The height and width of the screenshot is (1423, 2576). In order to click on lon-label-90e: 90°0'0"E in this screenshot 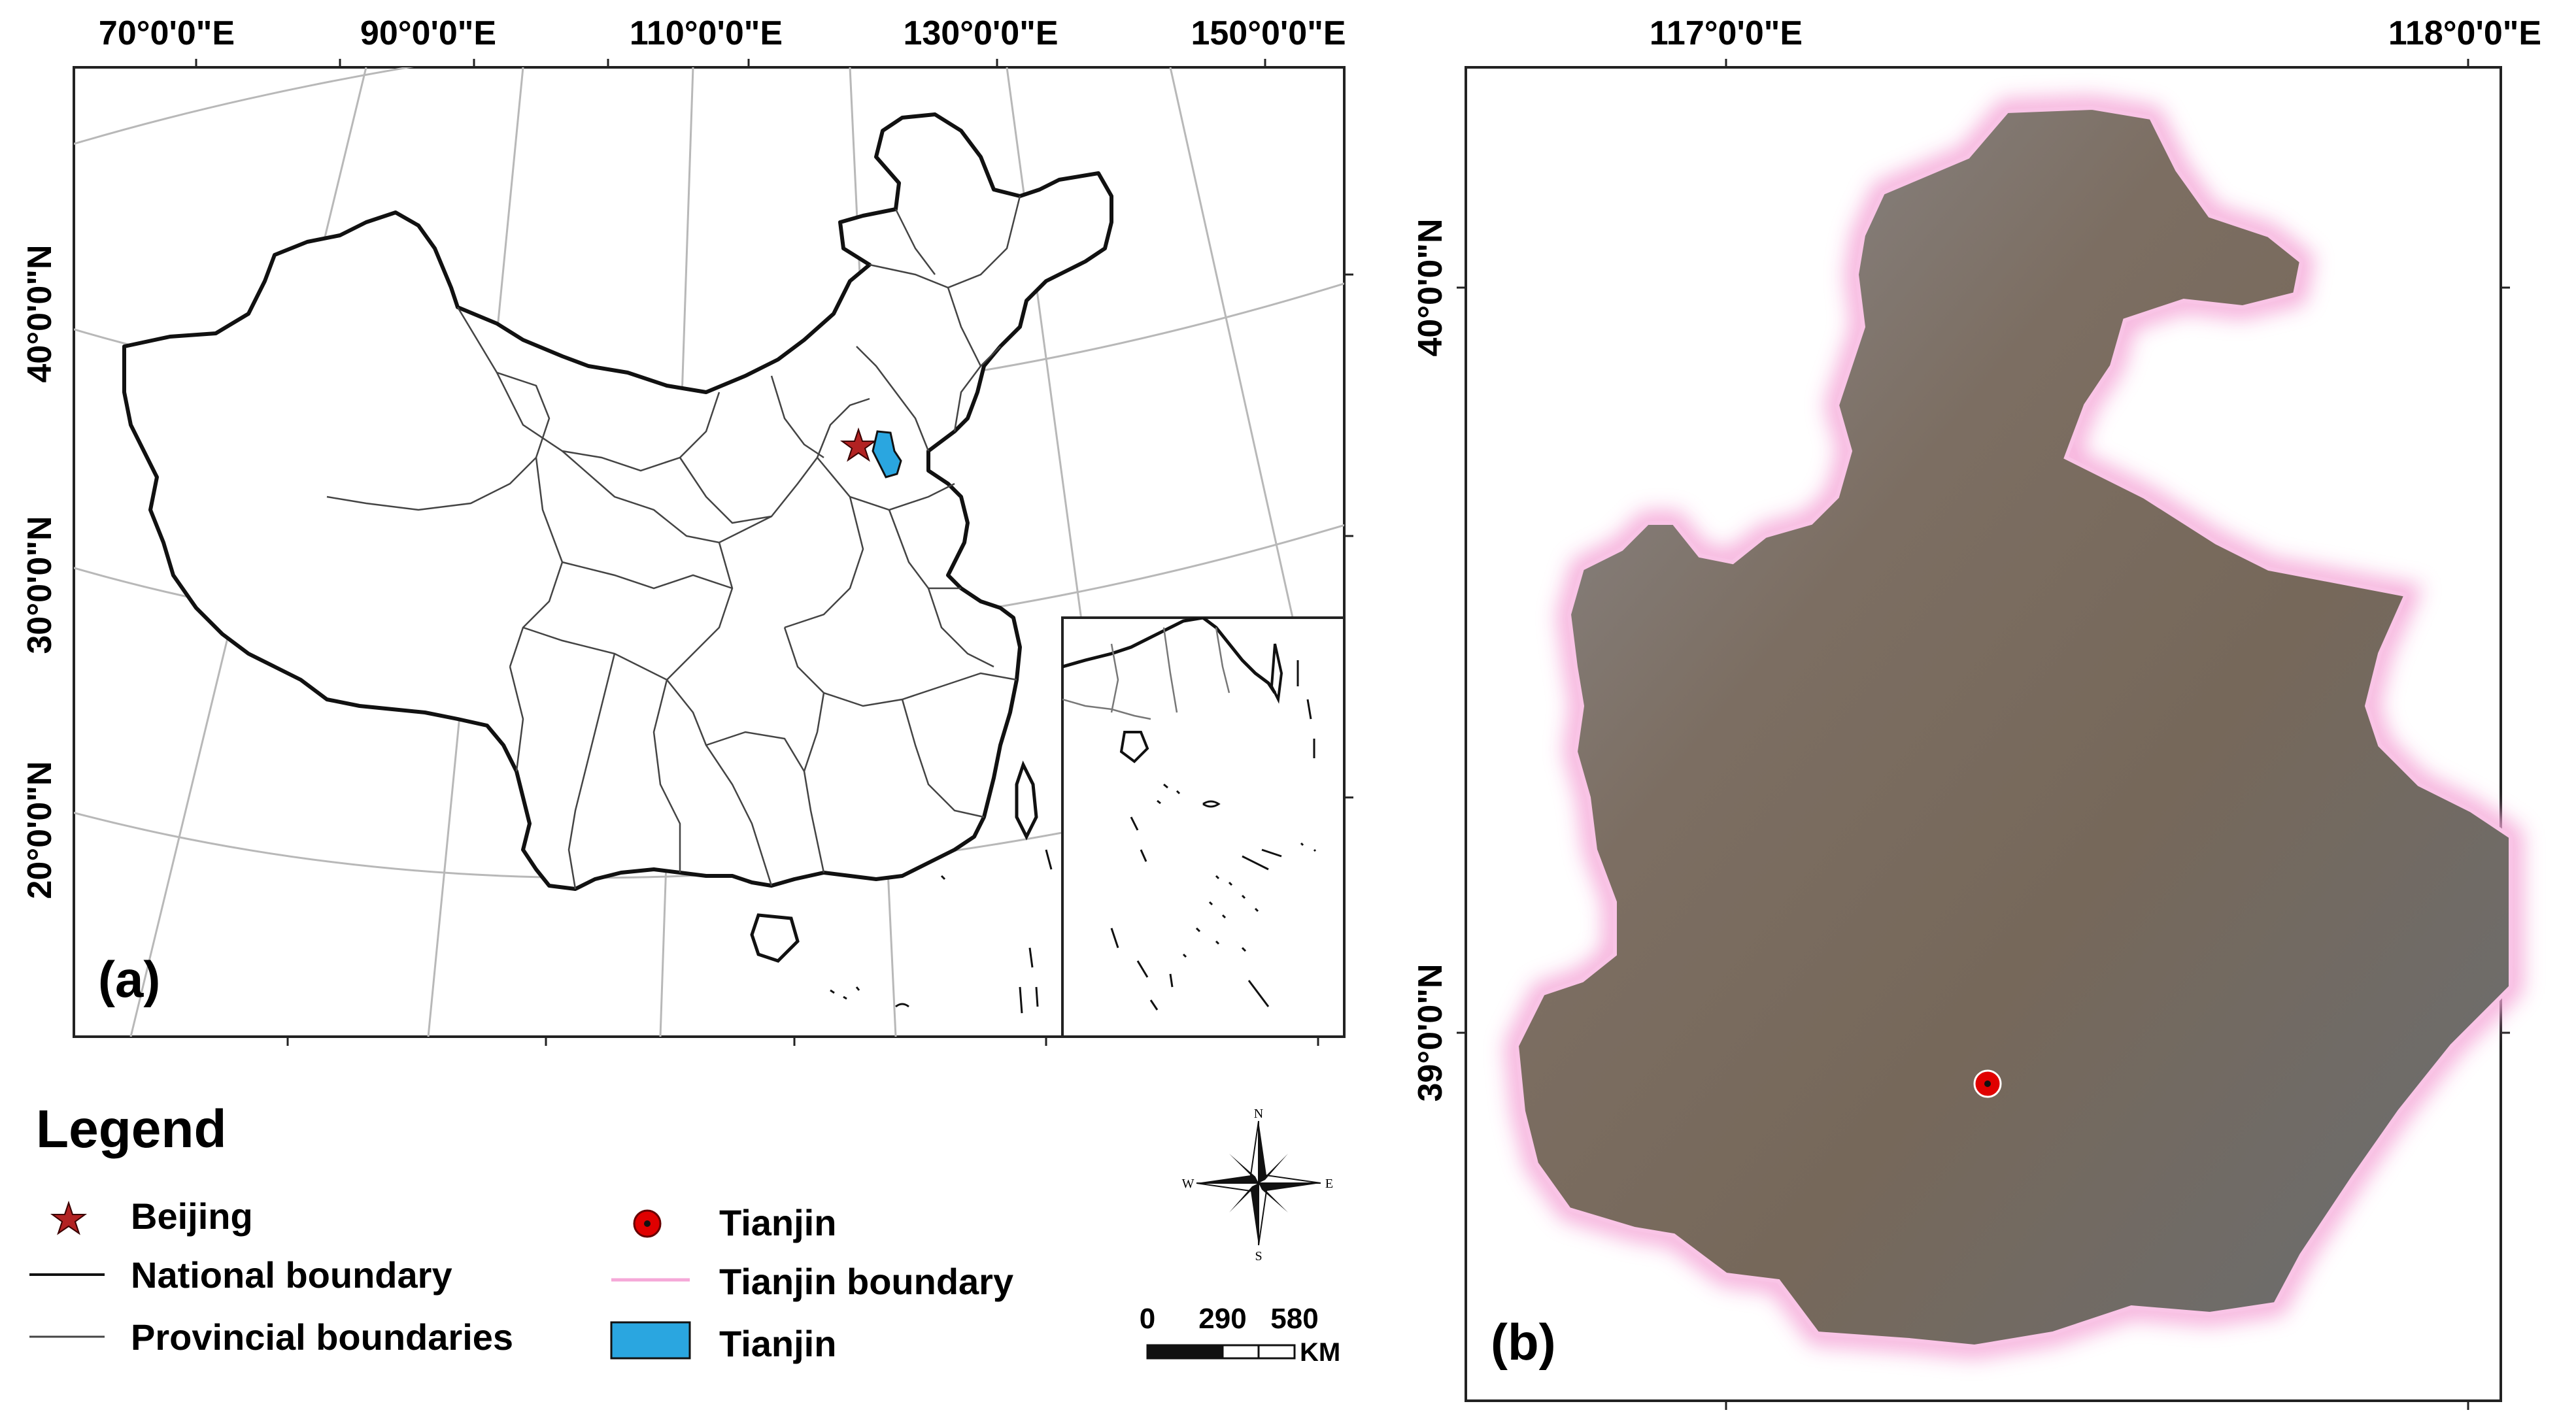, I will do `click(428, 33)`.